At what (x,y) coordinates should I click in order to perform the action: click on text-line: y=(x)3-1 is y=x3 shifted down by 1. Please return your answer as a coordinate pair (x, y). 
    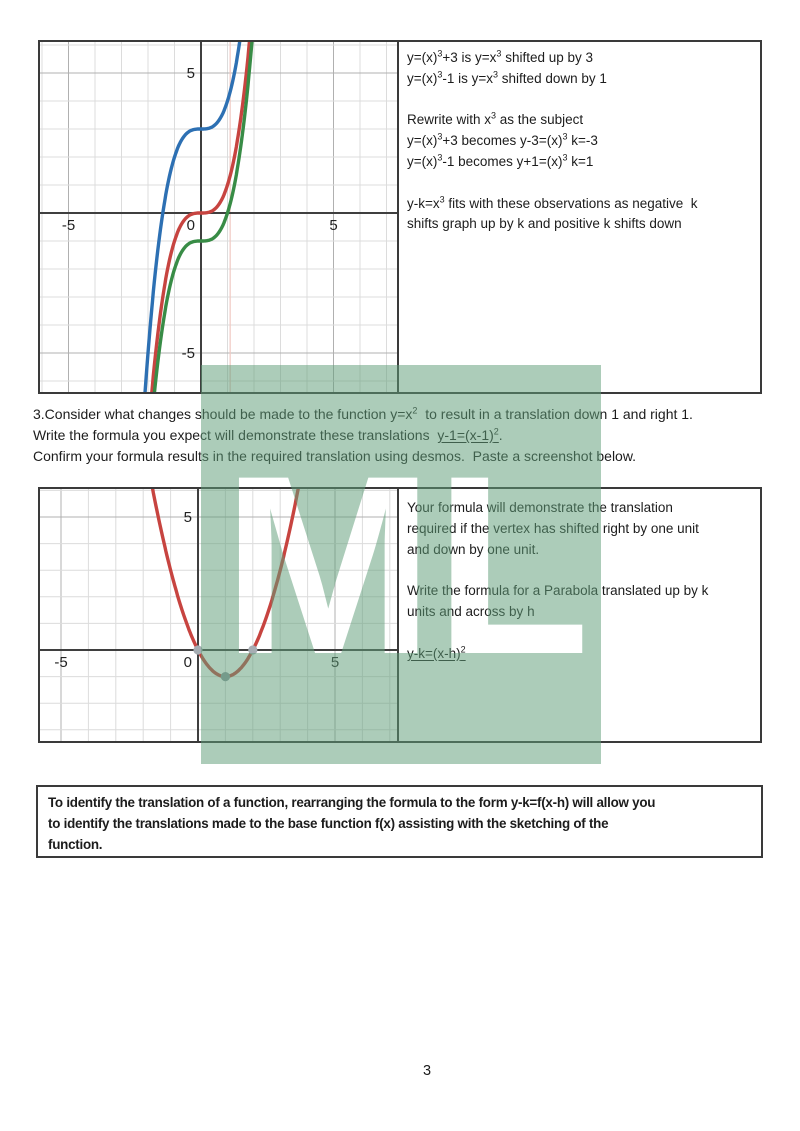
    Looking at the image, I should click on (507, 77).